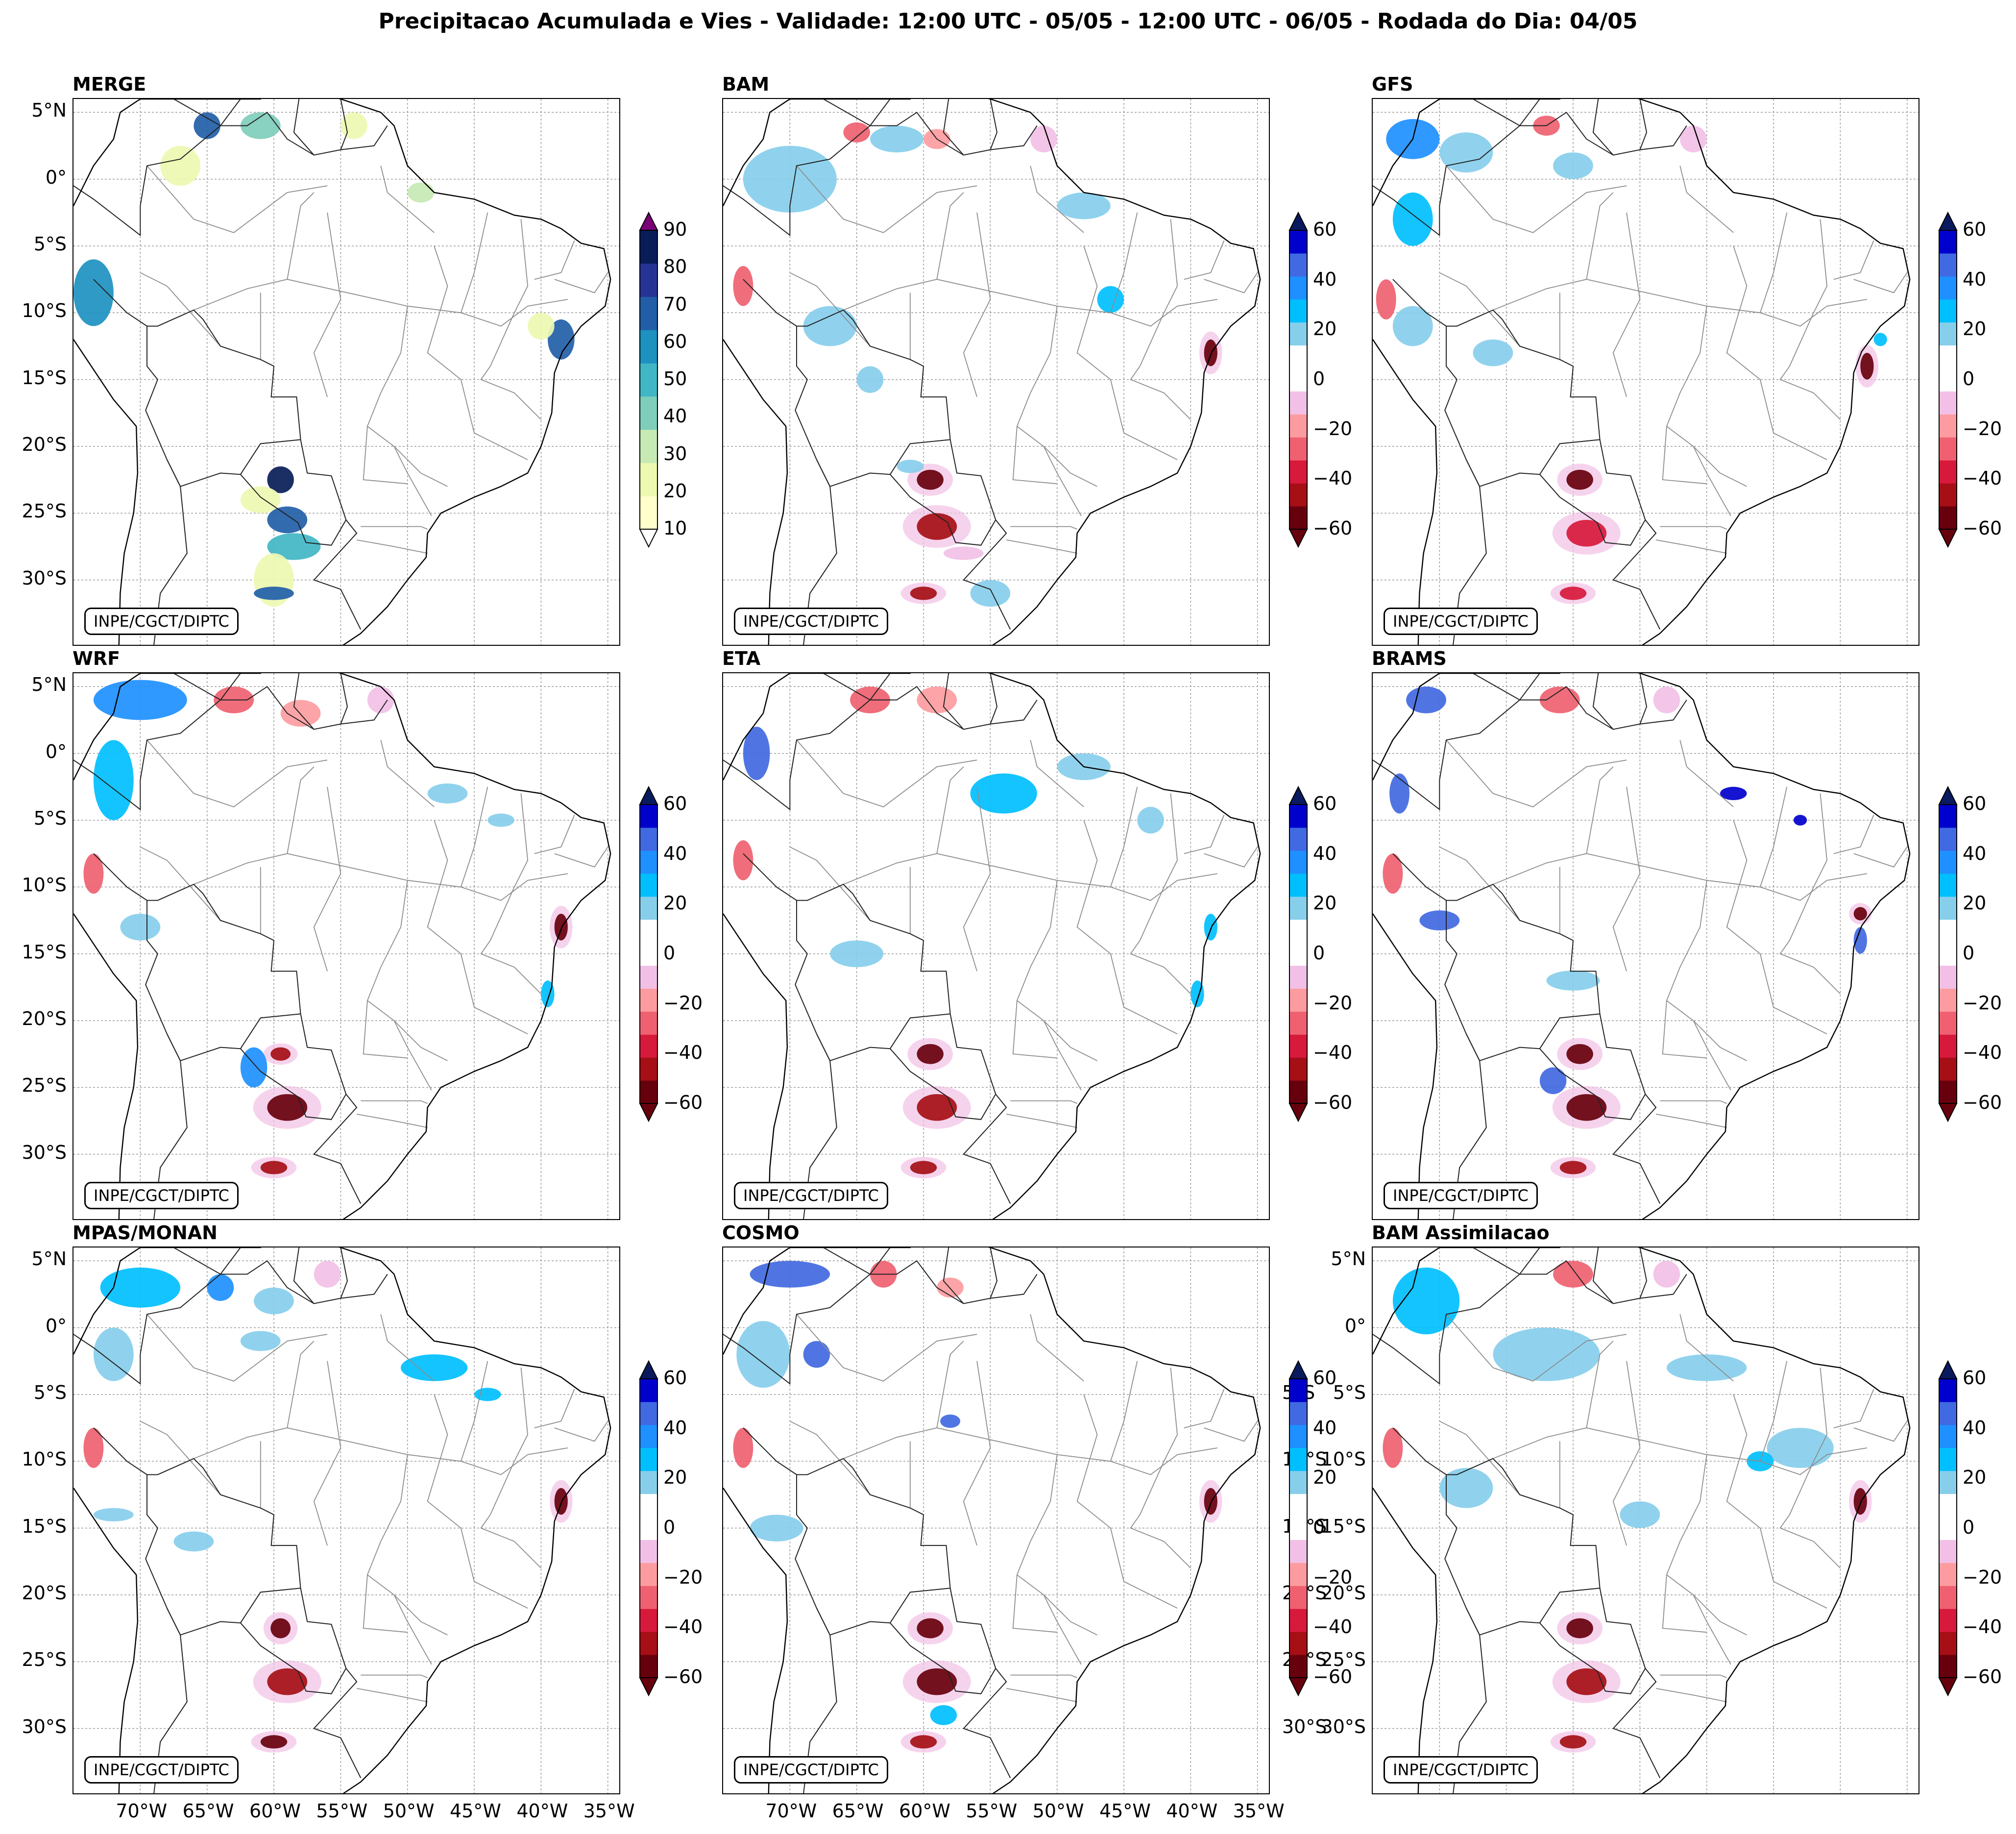 The height and width of the screenshot is (1834, 2016). I want to click on pacific-coastline, so click(1405, 492).